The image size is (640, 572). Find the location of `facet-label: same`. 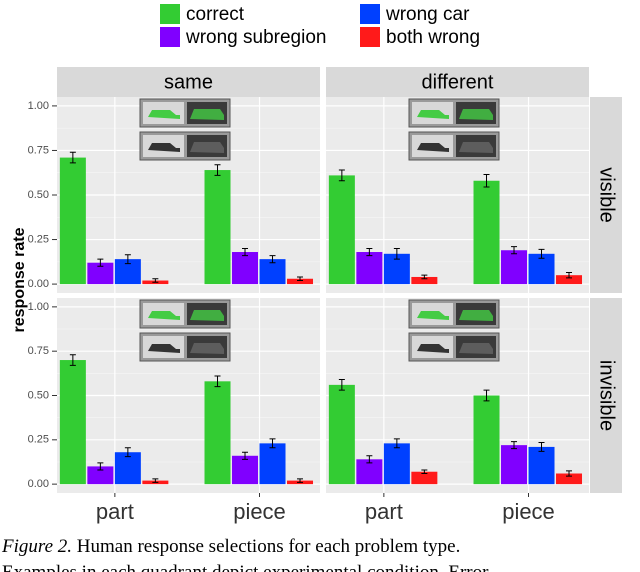

facet-label: same is located at coordinates (188, 82).